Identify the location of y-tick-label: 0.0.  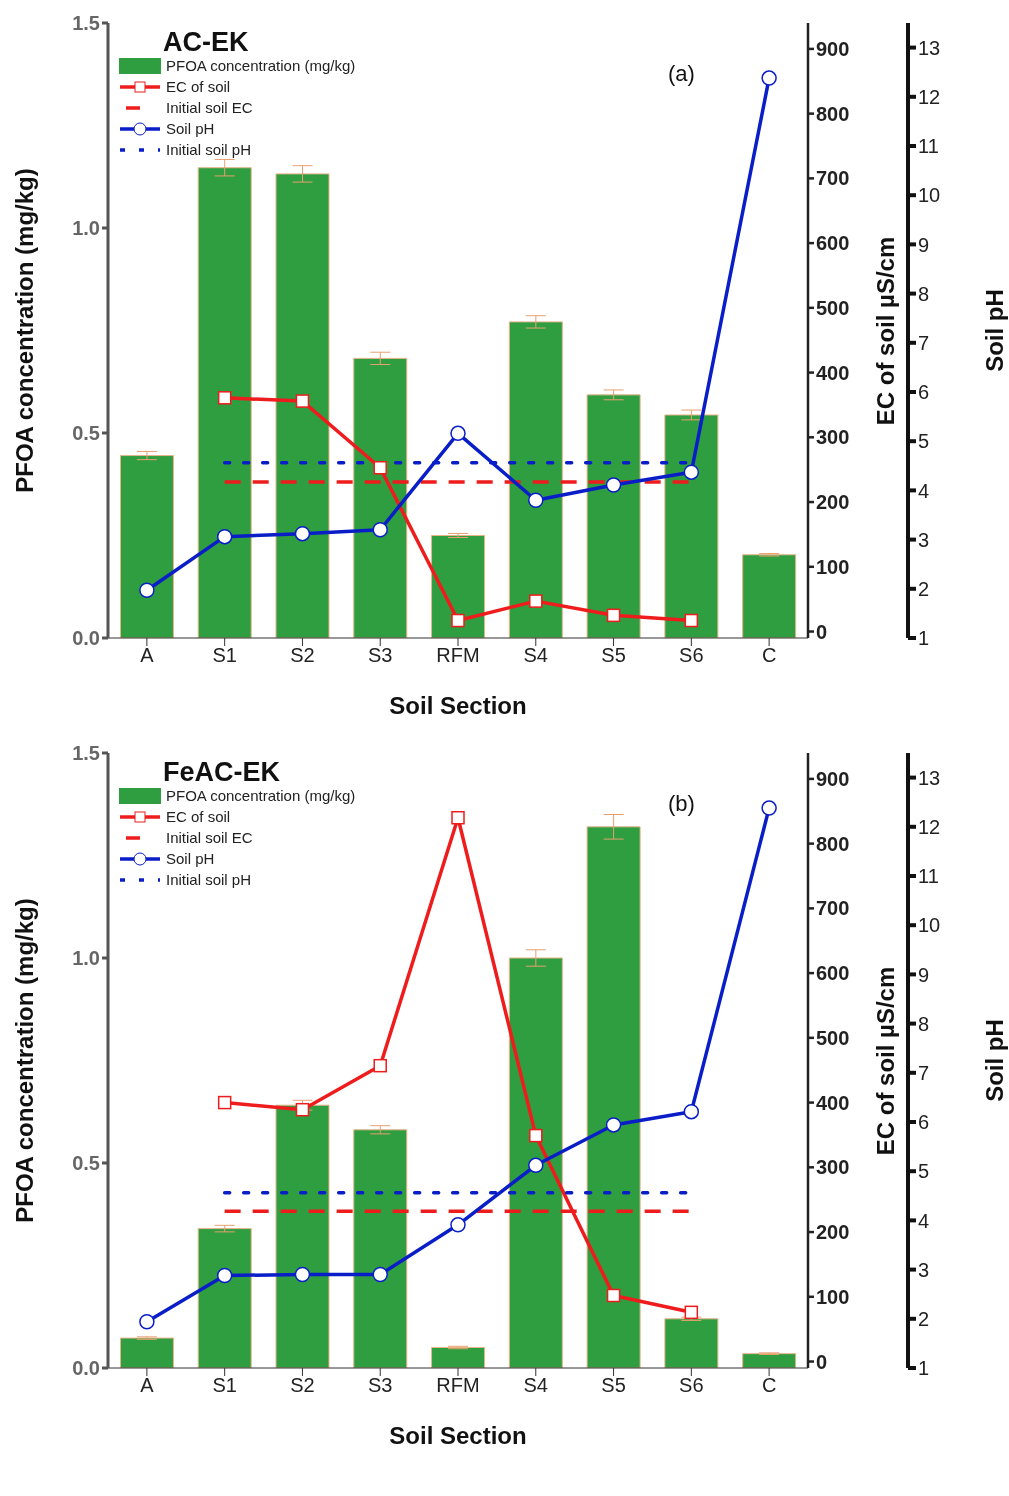
(86, 638).